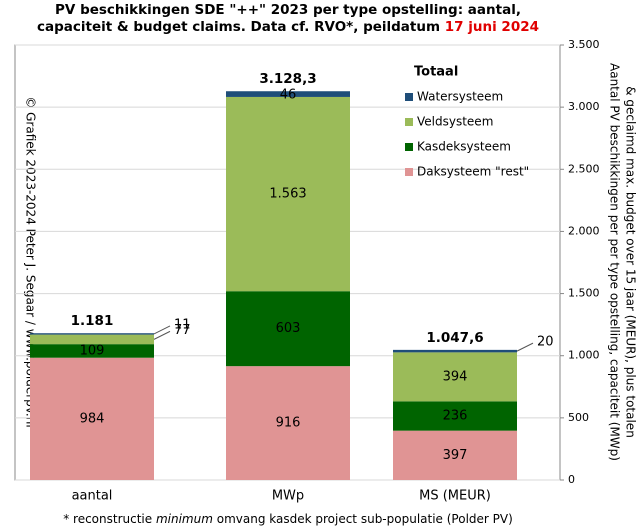 Image resolution: width=638 pixels, height=531 pixels. Describe the element at coordinates (92, 321) in the screenshot. I see `total-label: 1.181` at that location.